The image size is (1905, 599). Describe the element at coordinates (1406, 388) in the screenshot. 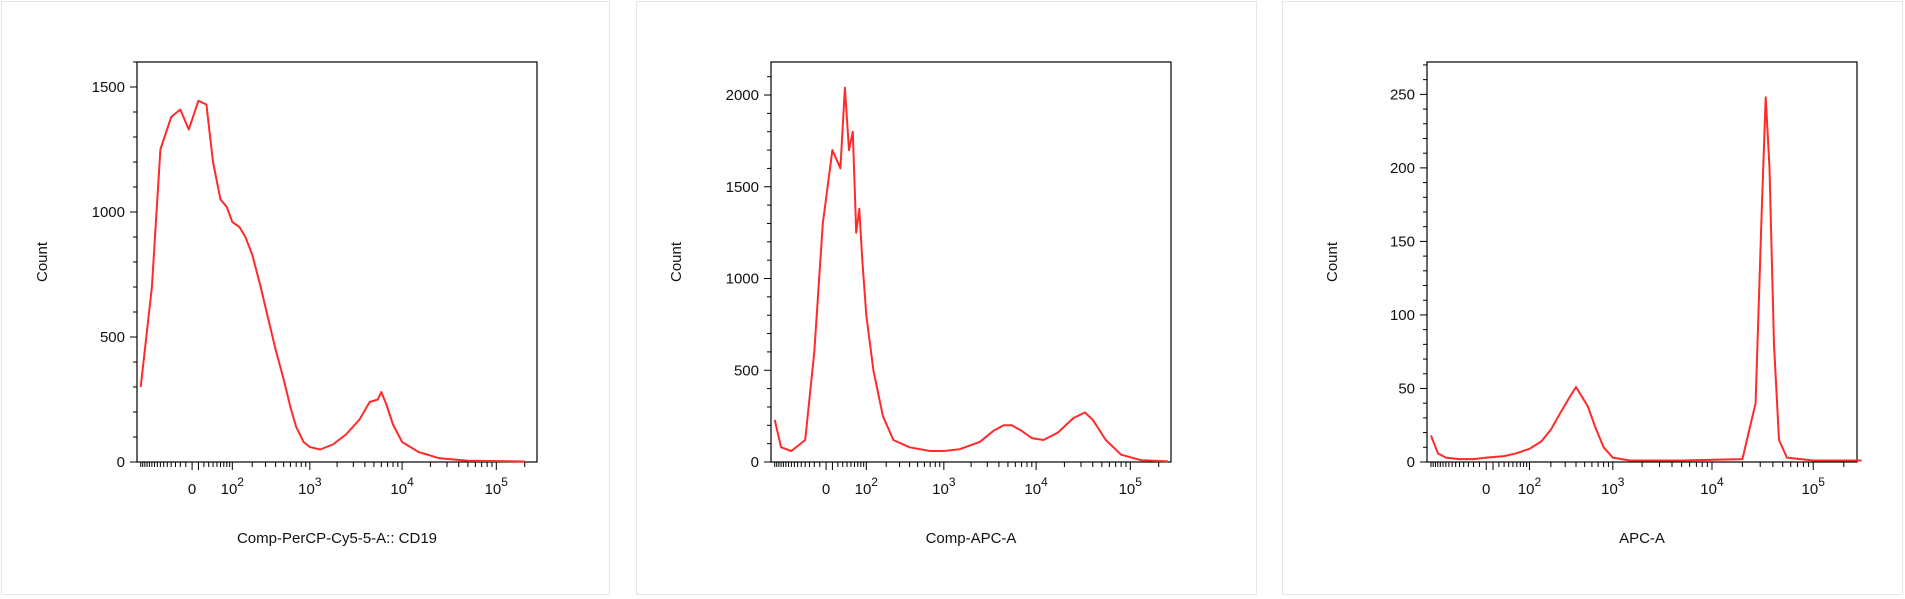

I see `y-tick-label: 50` at that location.